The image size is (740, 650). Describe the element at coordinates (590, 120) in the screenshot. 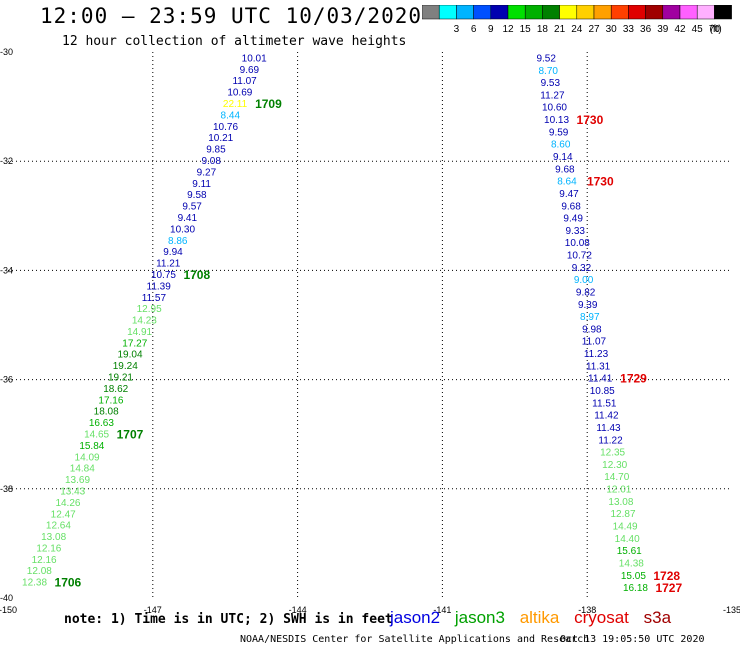

I see `pass-time-label: 1730` at that location.